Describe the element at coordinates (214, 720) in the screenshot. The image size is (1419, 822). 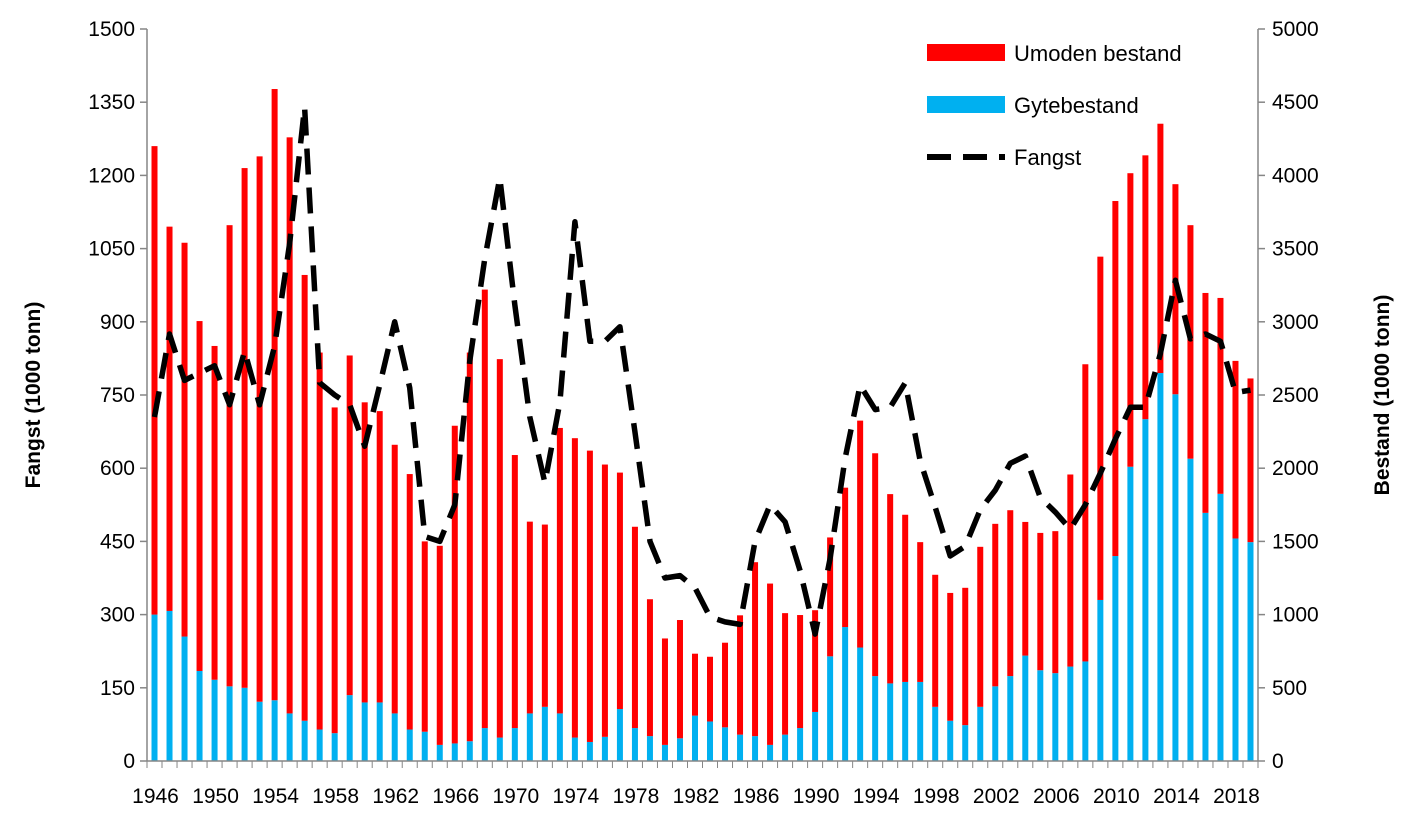
I see `bar-gytebestand-1950` at that location.